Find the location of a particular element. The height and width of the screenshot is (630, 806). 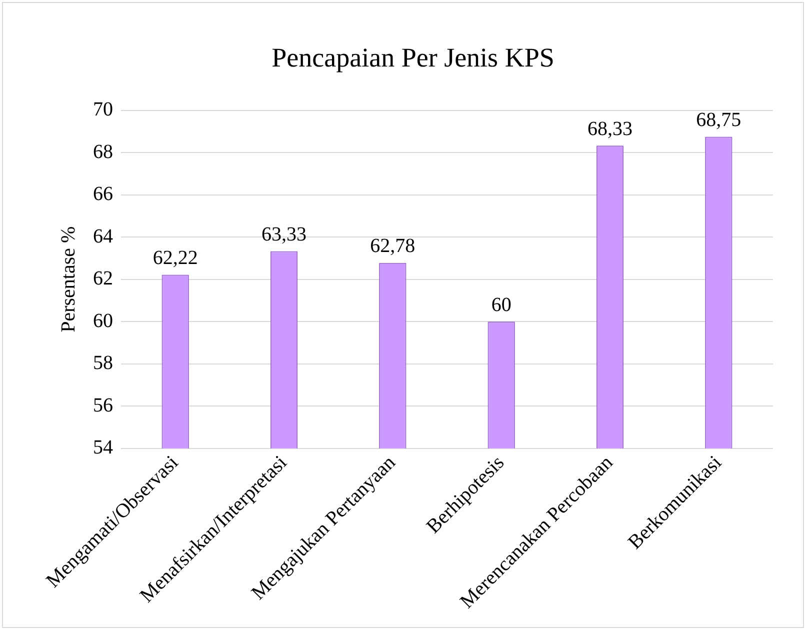

data-label: 68,75 is located at coordinates (719, 120).